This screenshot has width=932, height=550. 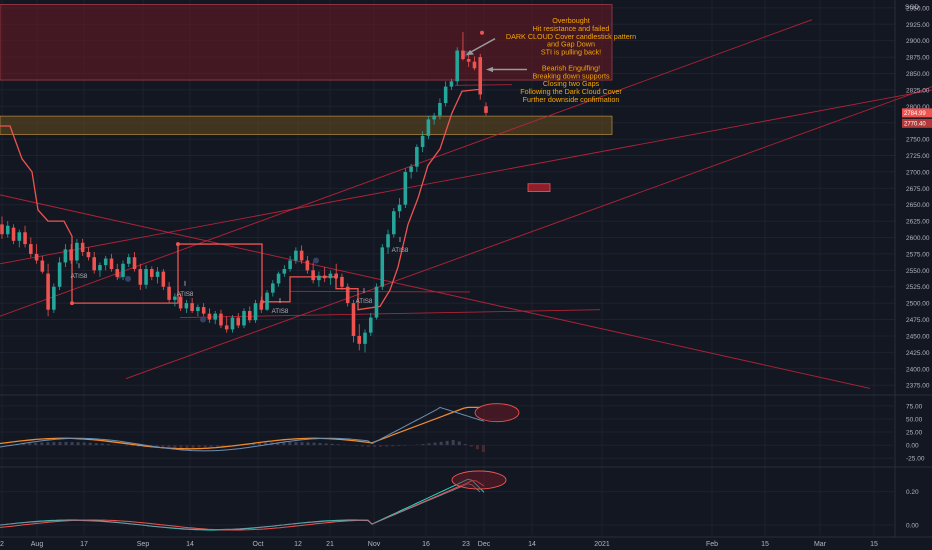 I want to click on arrow-line, so click(x=482, y=46).